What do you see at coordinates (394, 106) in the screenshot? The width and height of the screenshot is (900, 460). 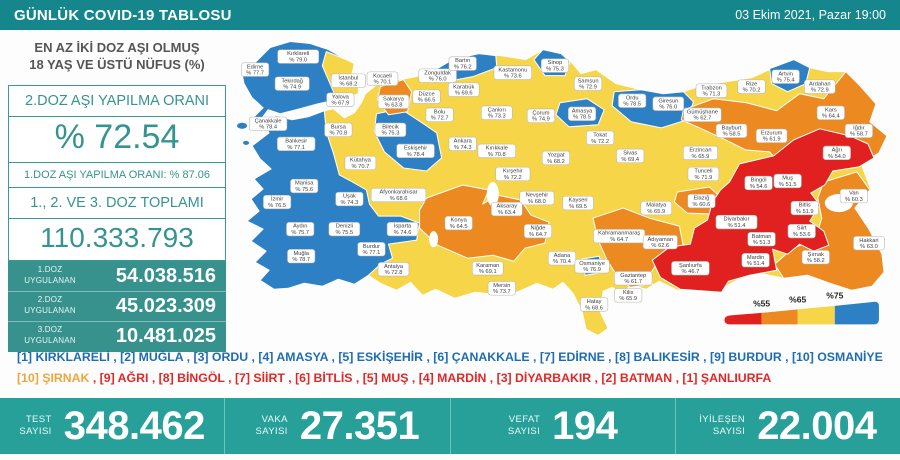 I see `svg-text: % 63.8` at bounding box center [394, 106].